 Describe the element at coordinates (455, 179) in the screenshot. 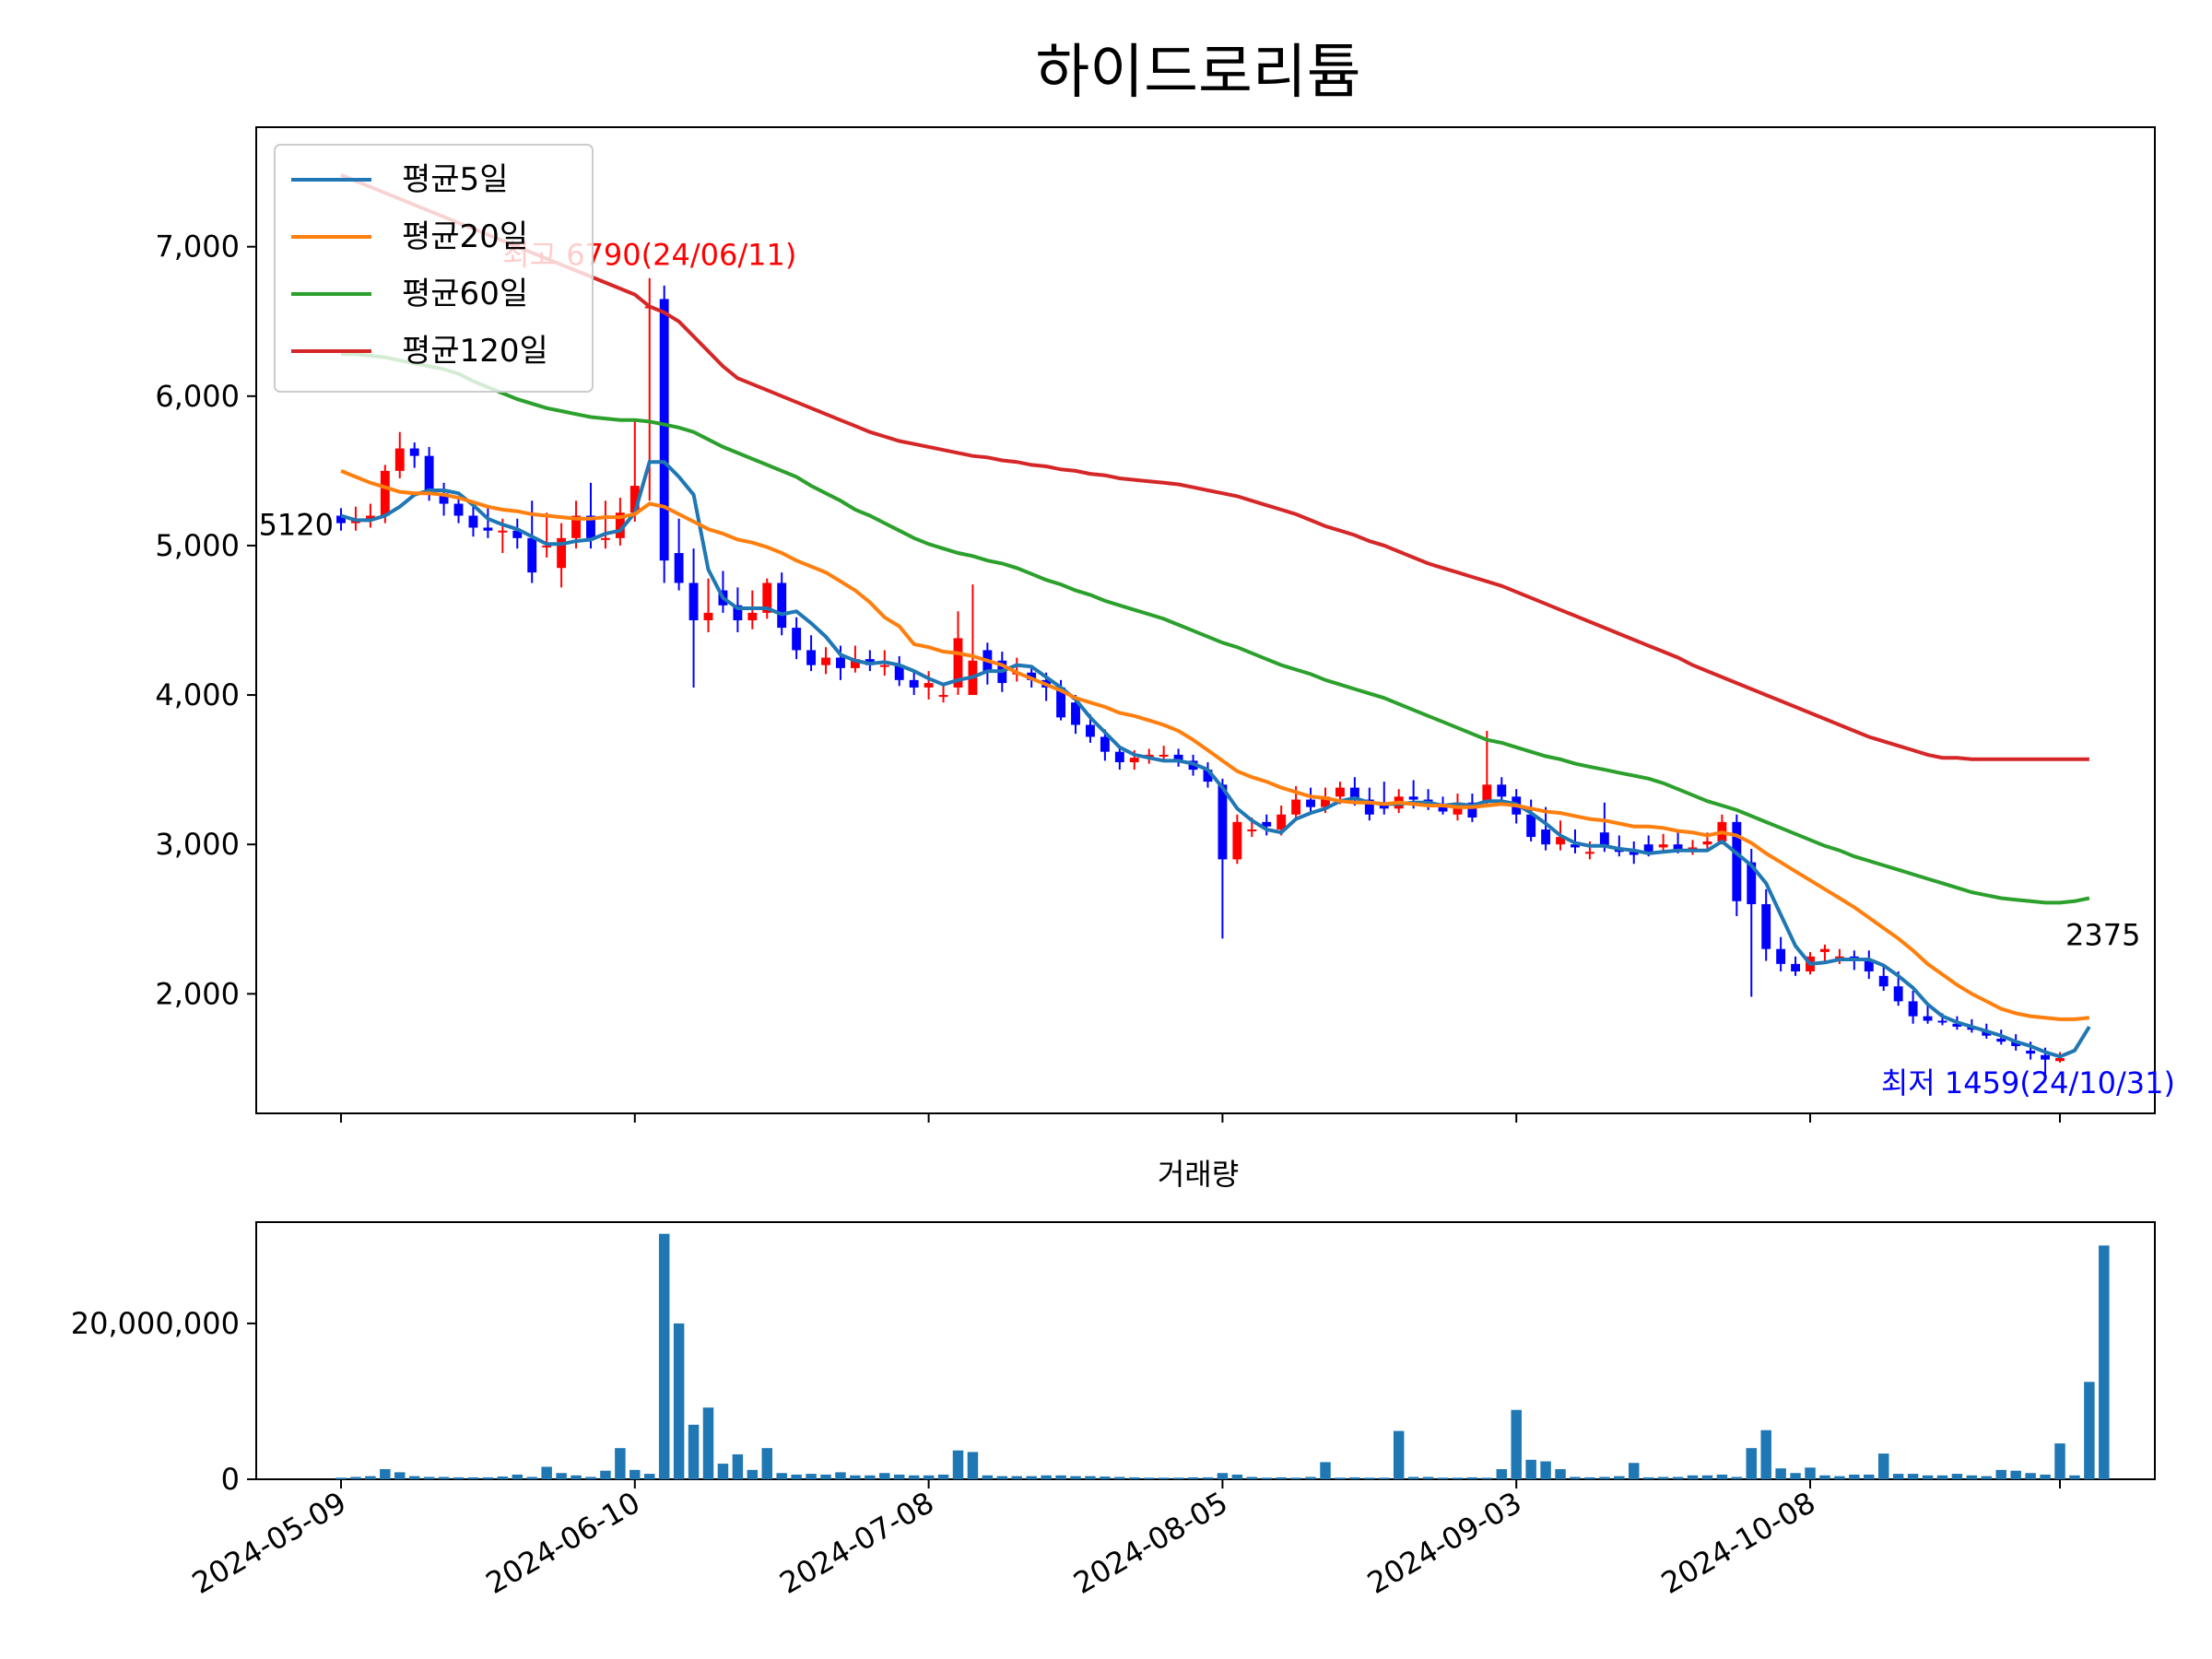

I see `legend-label-1: 평균5일` at that location.